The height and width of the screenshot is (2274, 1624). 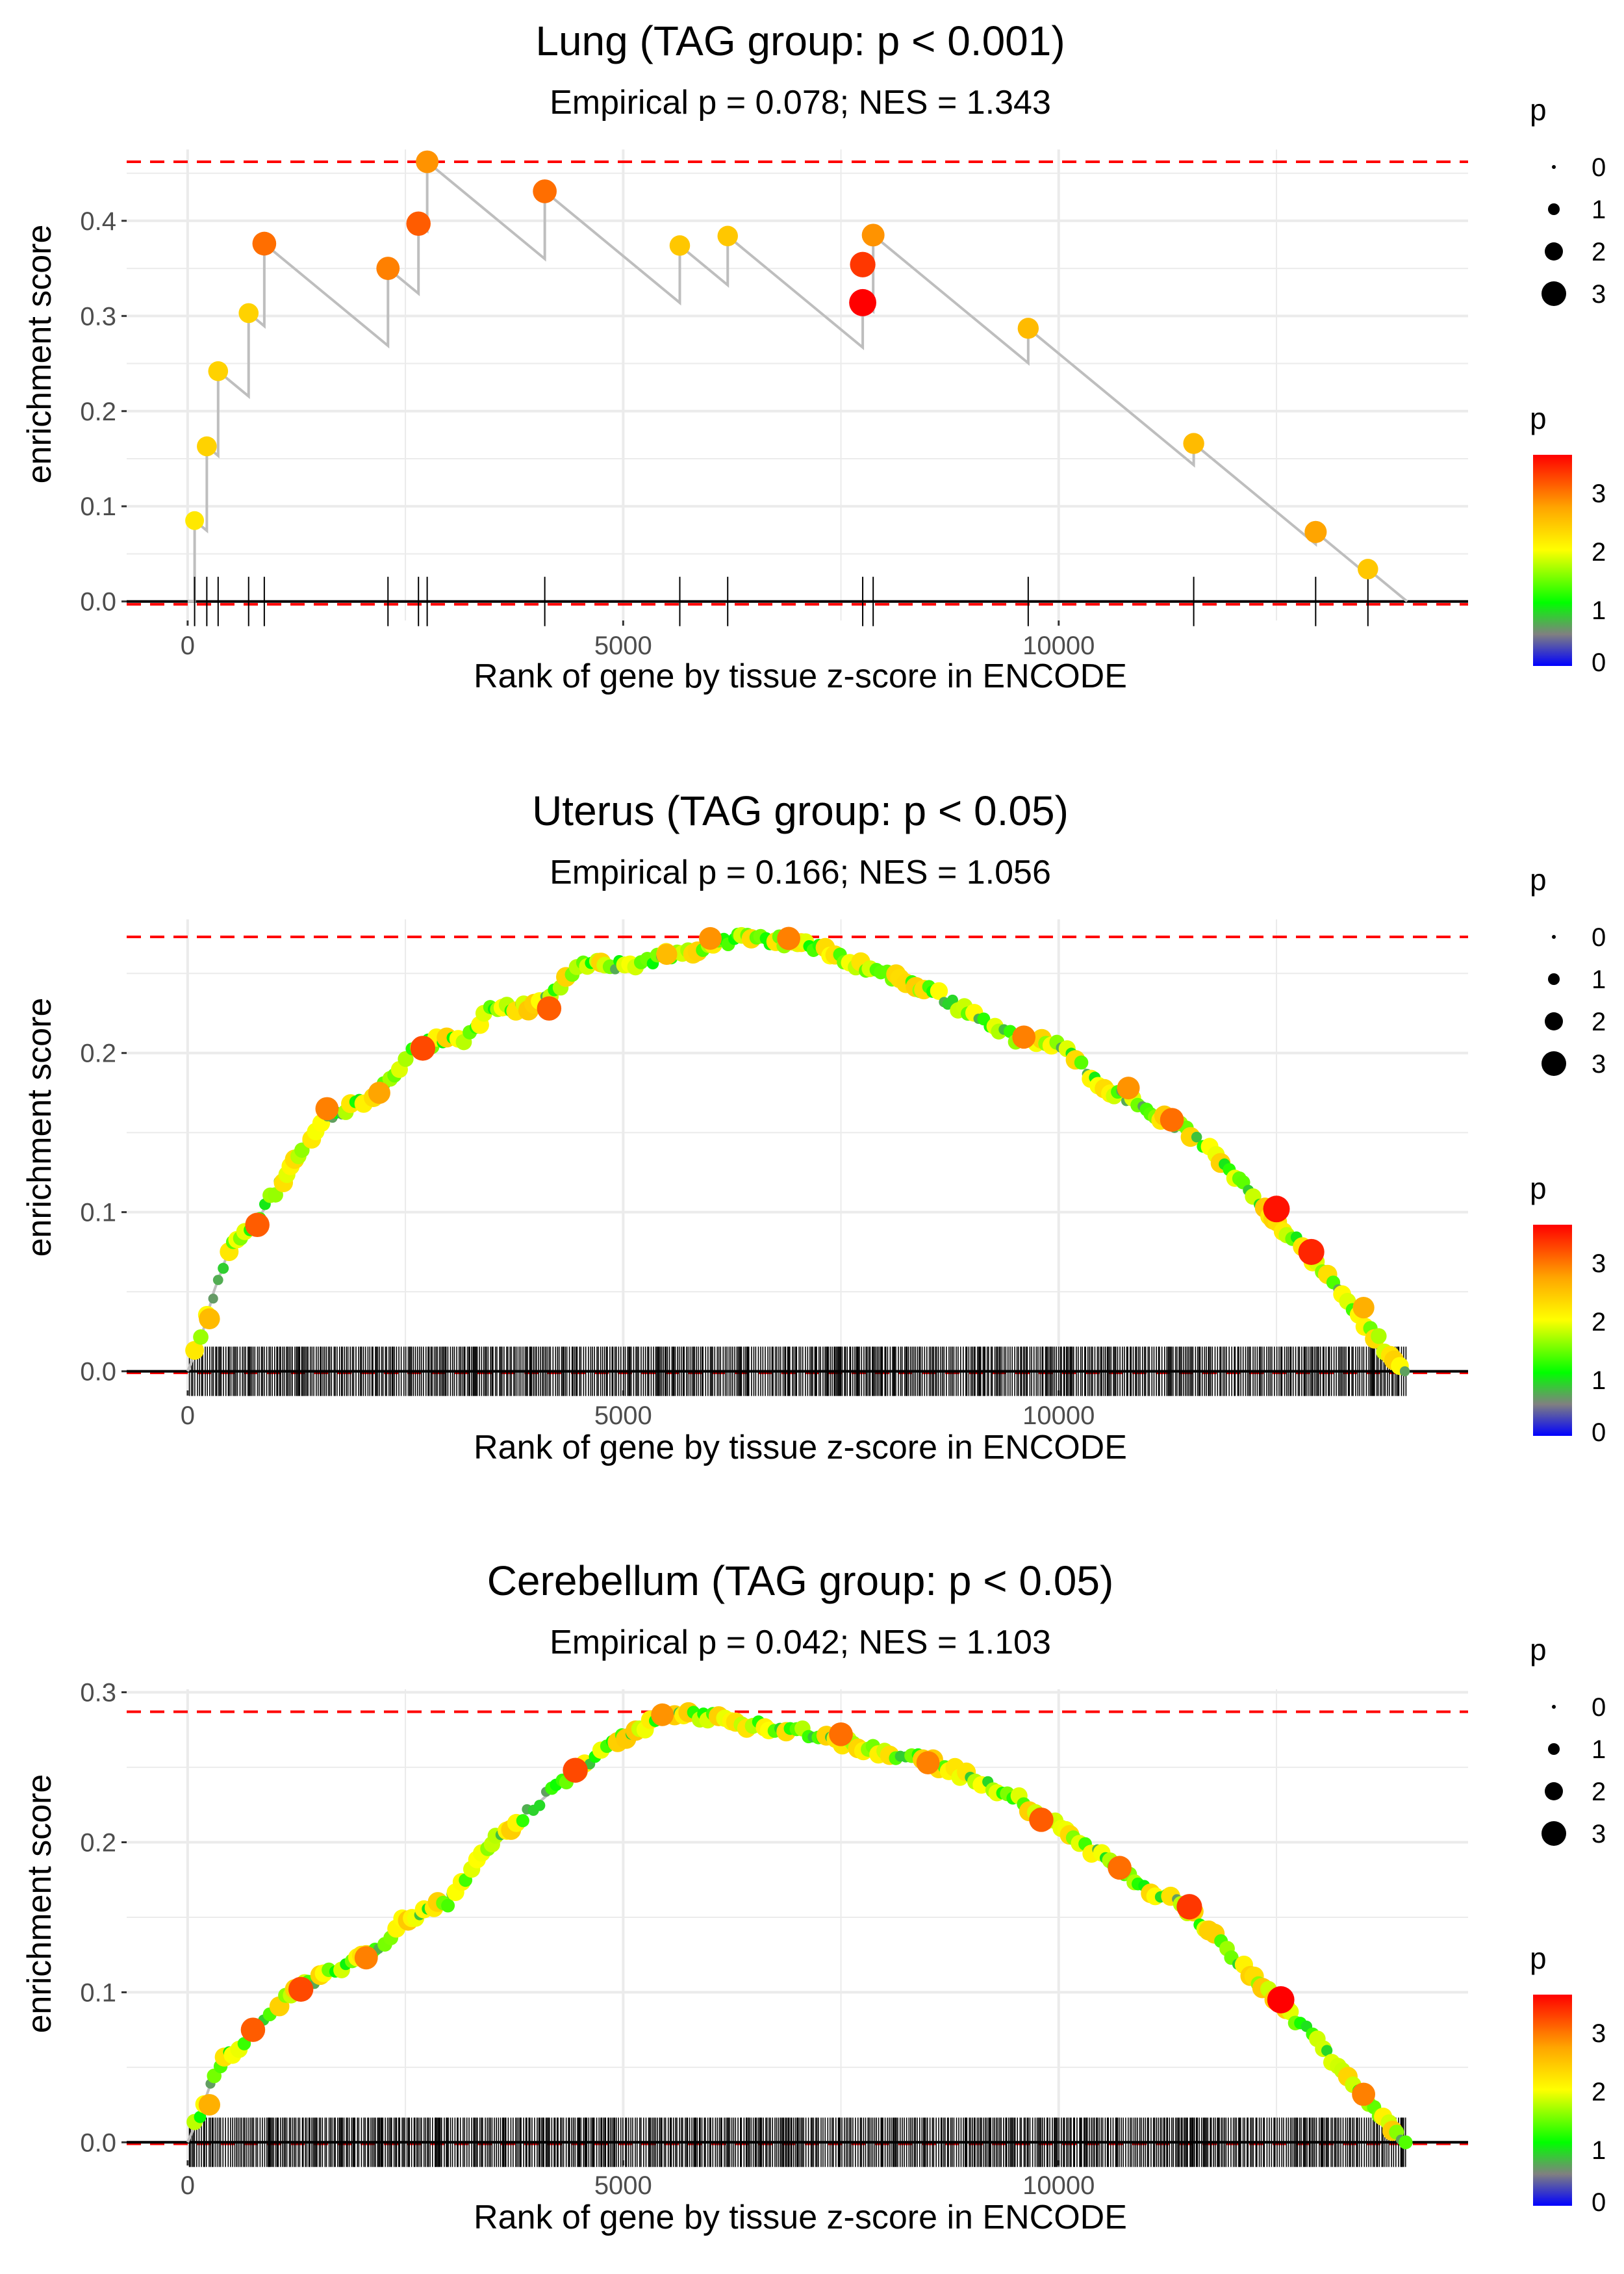 I want to click on chart-title: Uterus (TAG group: p < 0.05), so click(x=800, y=810).